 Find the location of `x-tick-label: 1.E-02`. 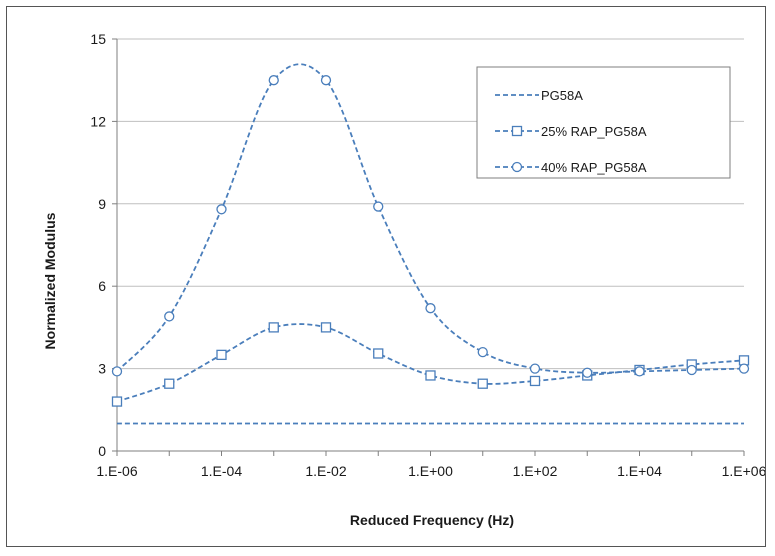

x-tick-label: 1.E-02 is located at coordinates (325, 471).